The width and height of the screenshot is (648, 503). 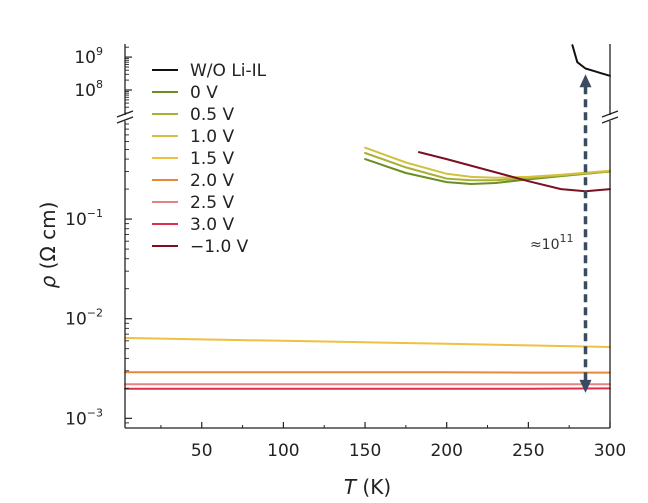 I want to click on legend-entry: 2.0 V, so click(x=212, y=181).